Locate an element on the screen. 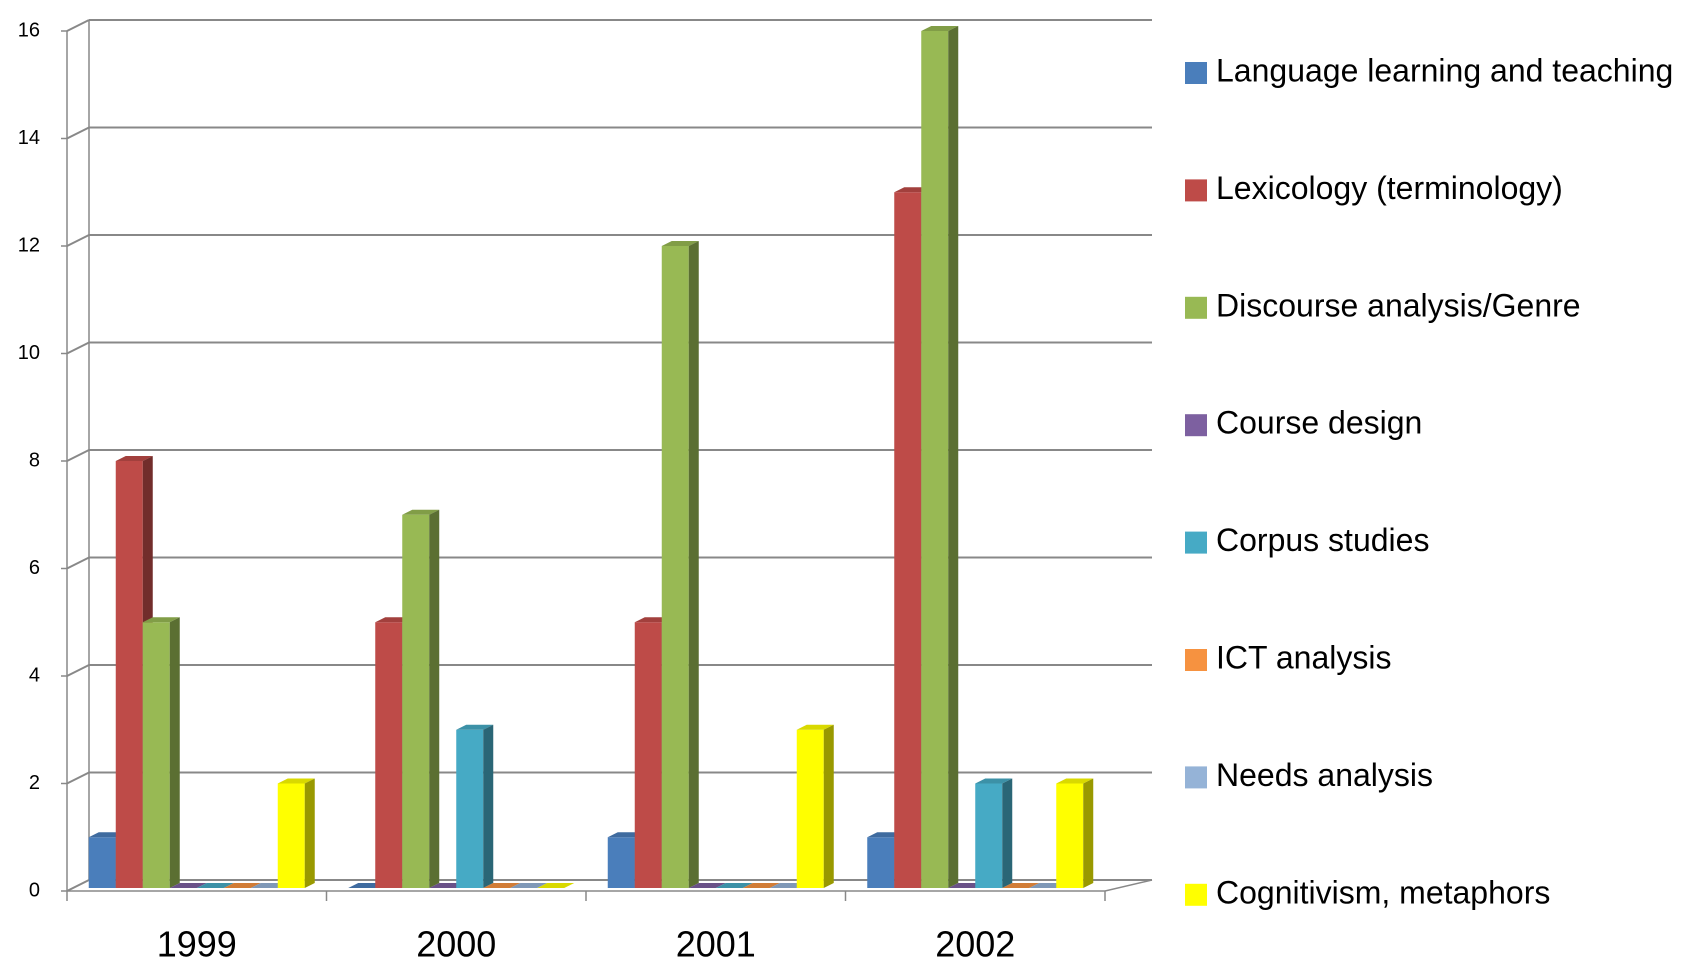 The width and height of the screenshot is (1700, 964). y-tick-label: 10 is located at coordinates (29, 353).